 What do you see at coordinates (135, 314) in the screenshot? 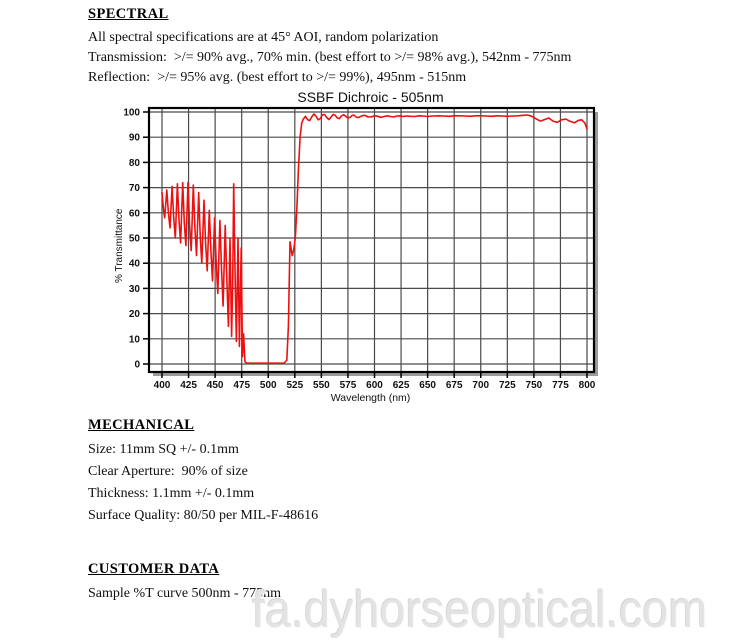
I see `svg-text: 20` at bounding box center [135, 314].